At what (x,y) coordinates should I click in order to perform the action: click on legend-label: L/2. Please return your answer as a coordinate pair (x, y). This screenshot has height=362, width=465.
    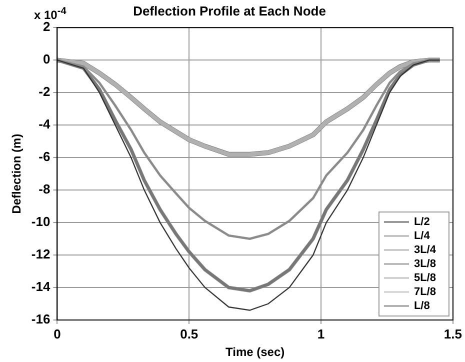
    Looking at the image, I should click on (422, 222).